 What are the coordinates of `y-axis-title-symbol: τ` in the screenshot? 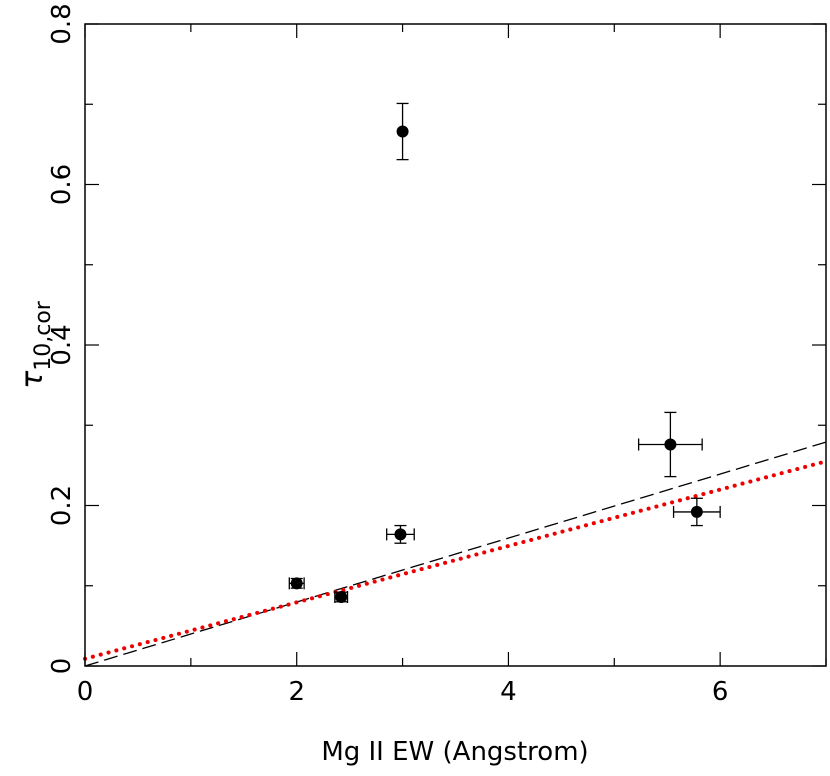 It's located at (32, 379).